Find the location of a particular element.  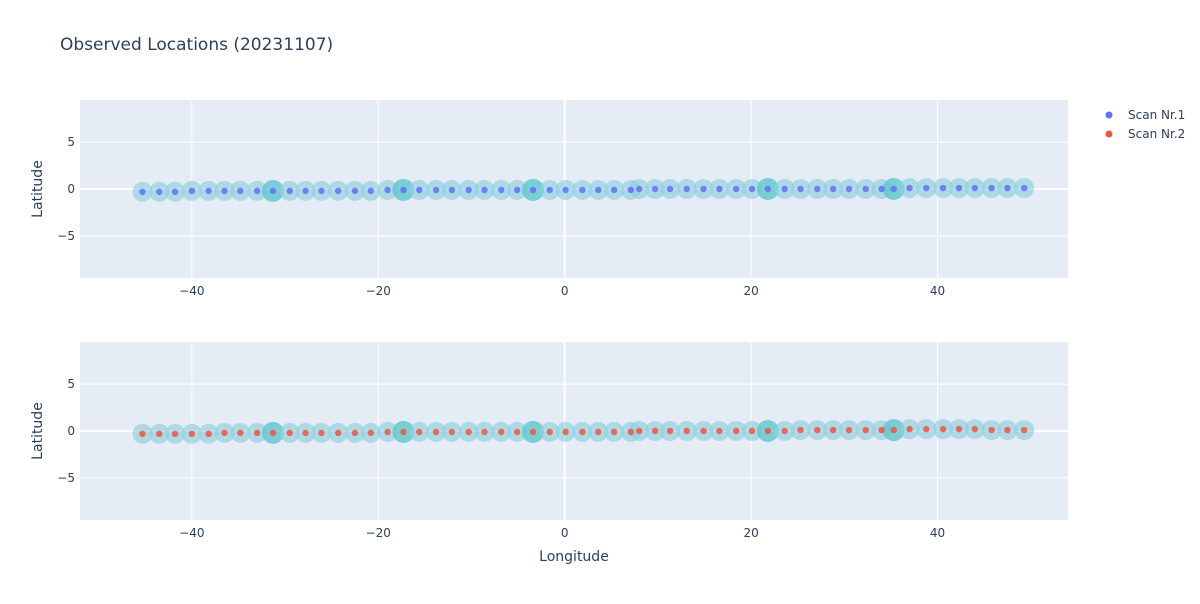

x-tick-label: −40 is located at coordinates (191, 291).